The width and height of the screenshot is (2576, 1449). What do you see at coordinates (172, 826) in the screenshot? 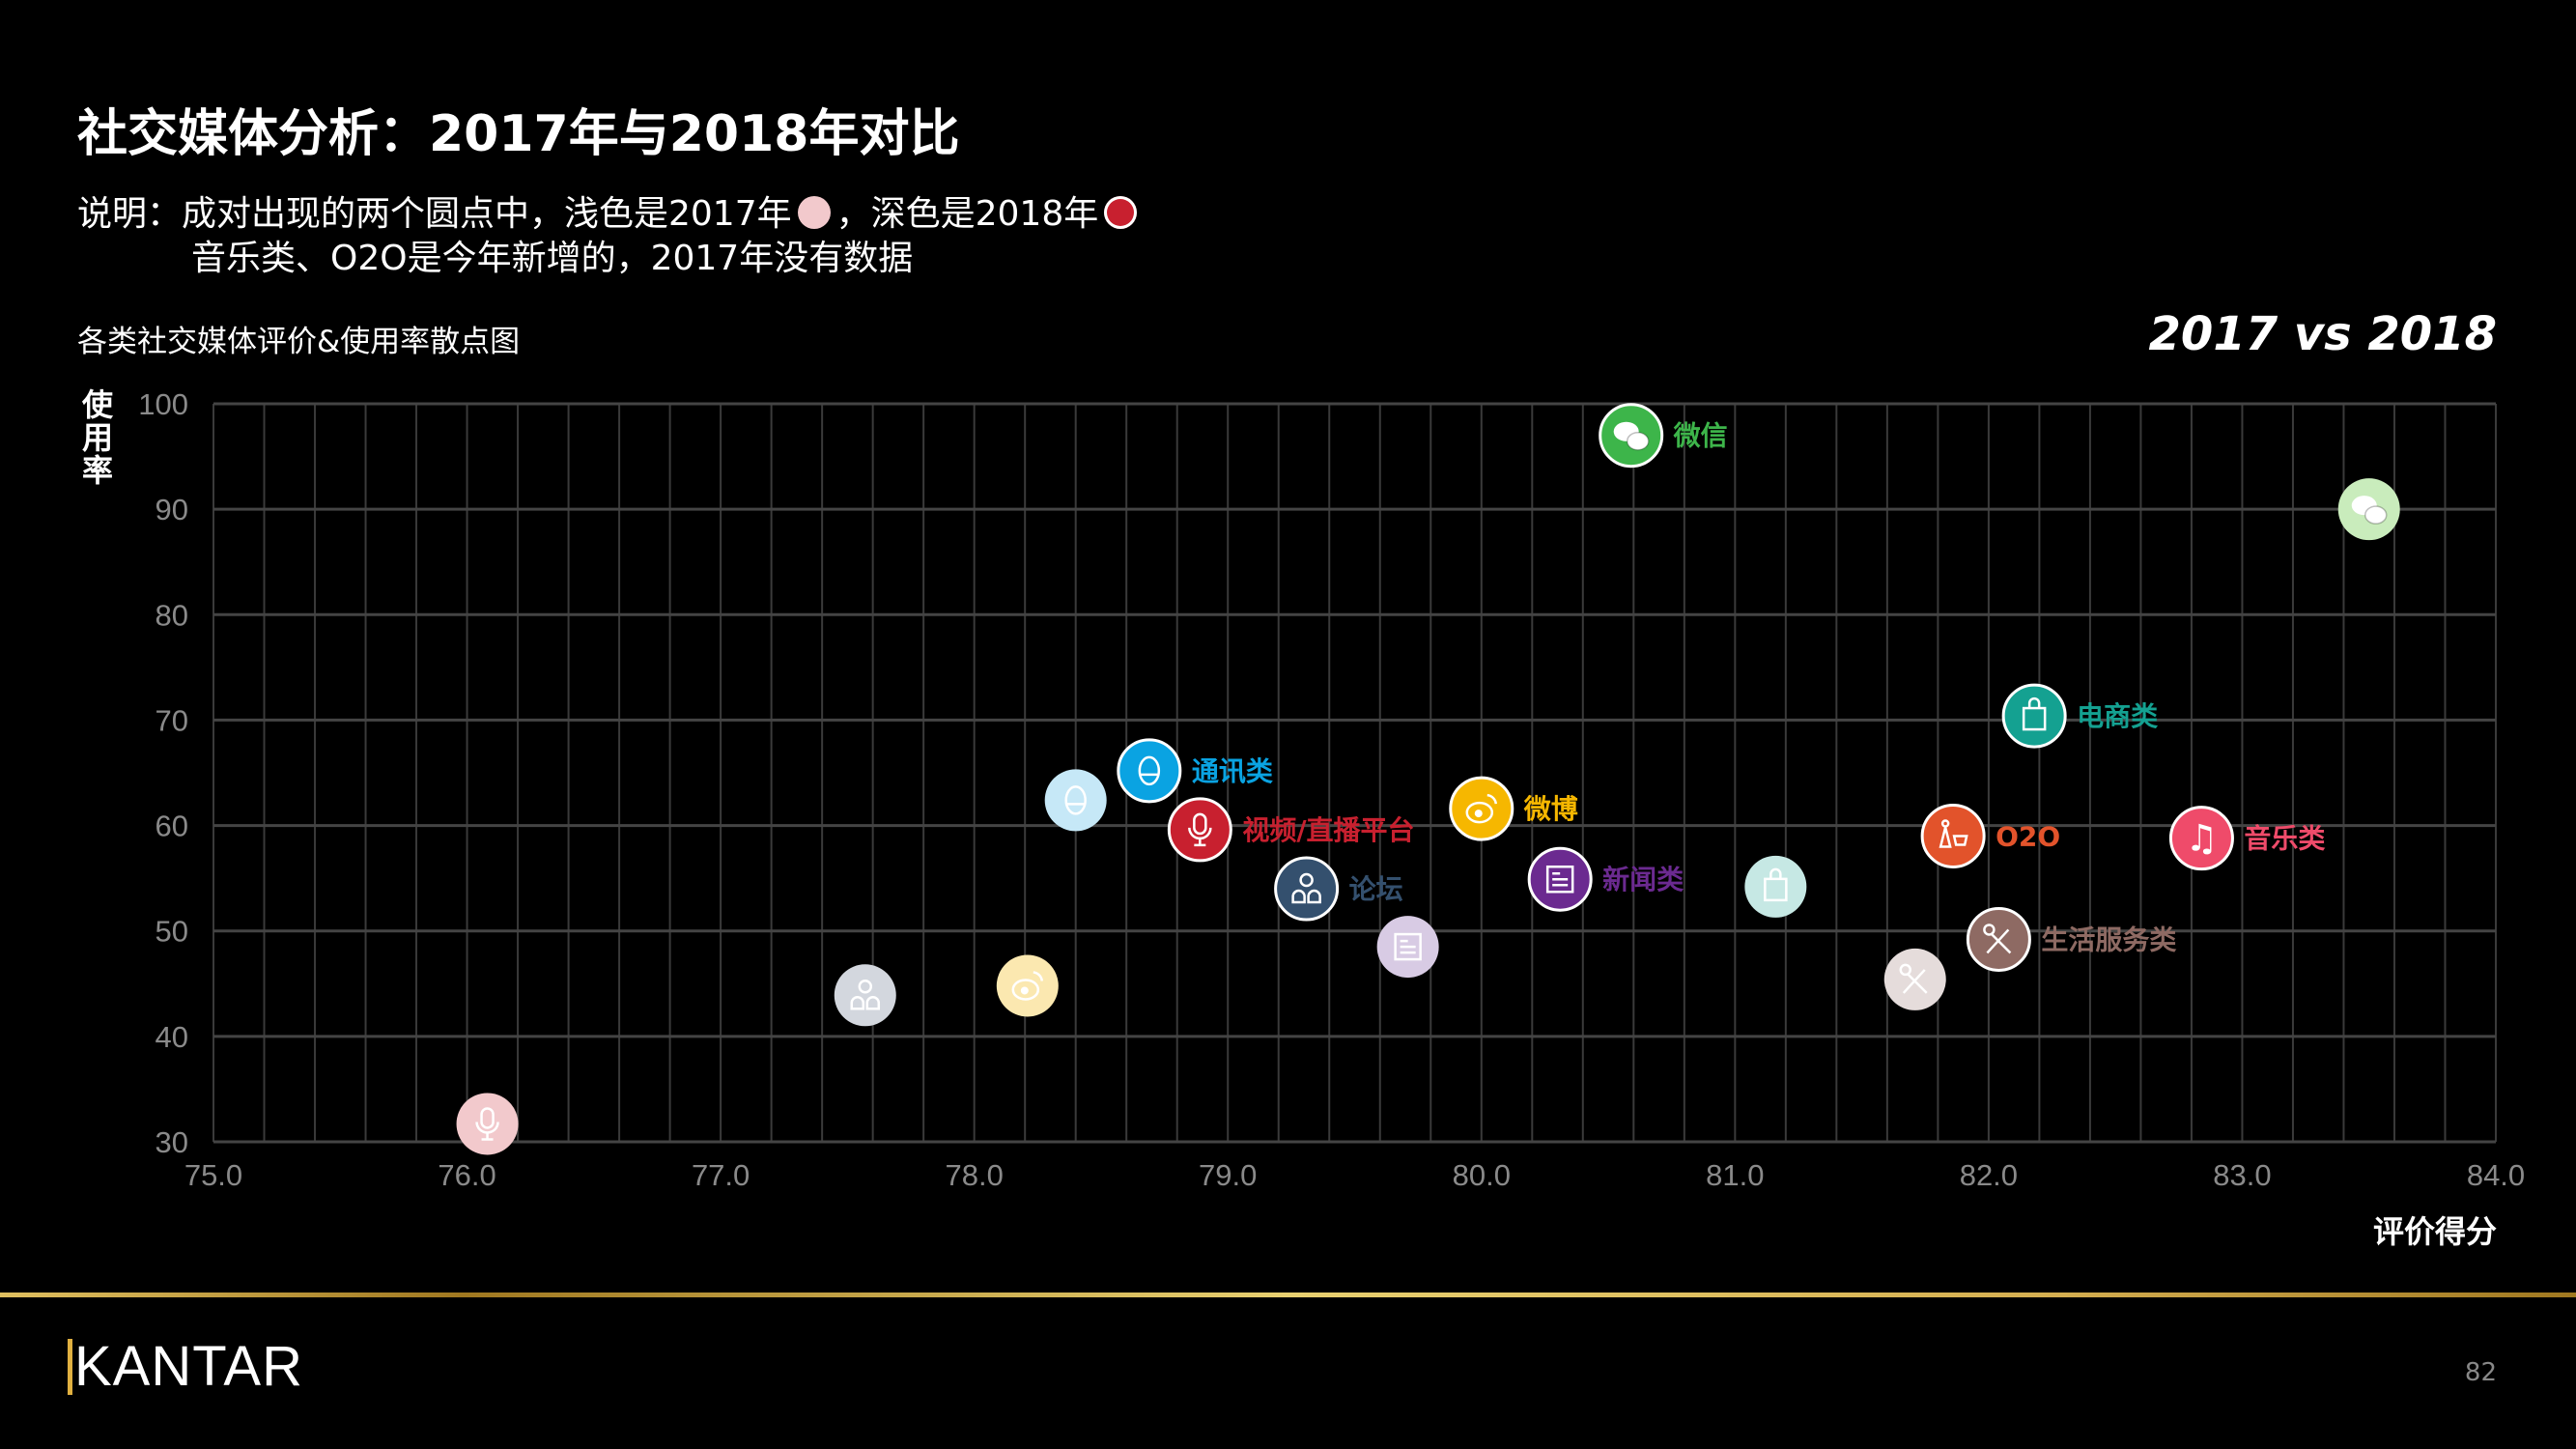
I see `y-tick-label: 60` at bounding box center [172, 826].